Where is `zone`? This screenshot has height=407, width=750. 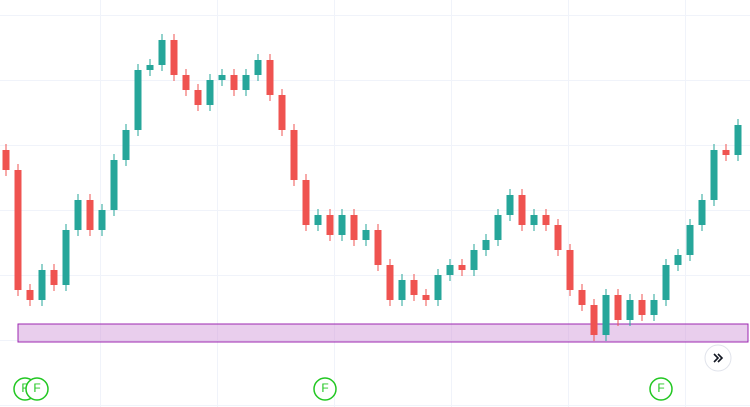
zone is located at coordinates (383, 333).